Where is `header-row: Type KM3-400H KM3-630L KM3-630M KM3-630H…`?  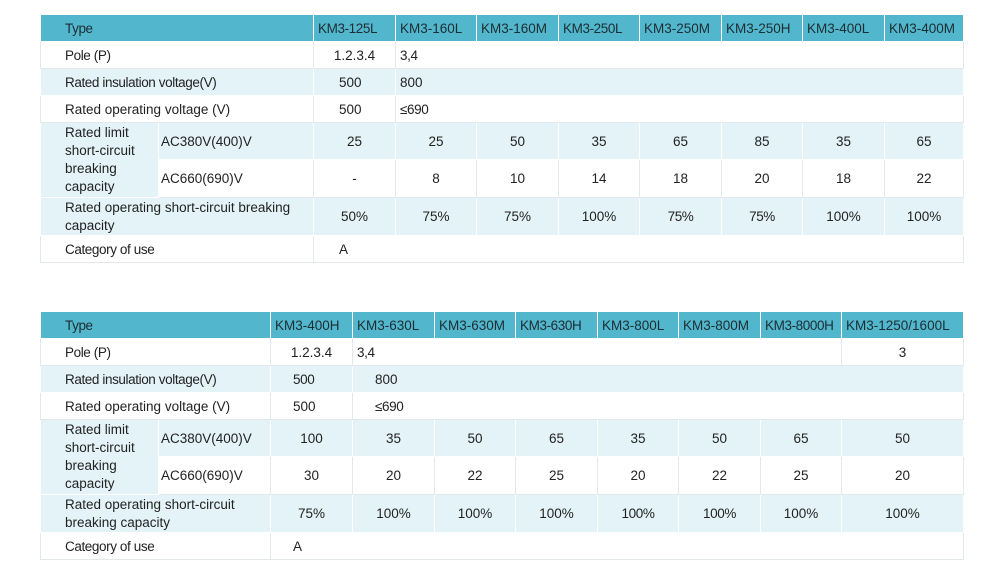 header-row: Type KM3-400H KM3-630L KM3-630M KM3-630H… is located at coordinates (502, 325).